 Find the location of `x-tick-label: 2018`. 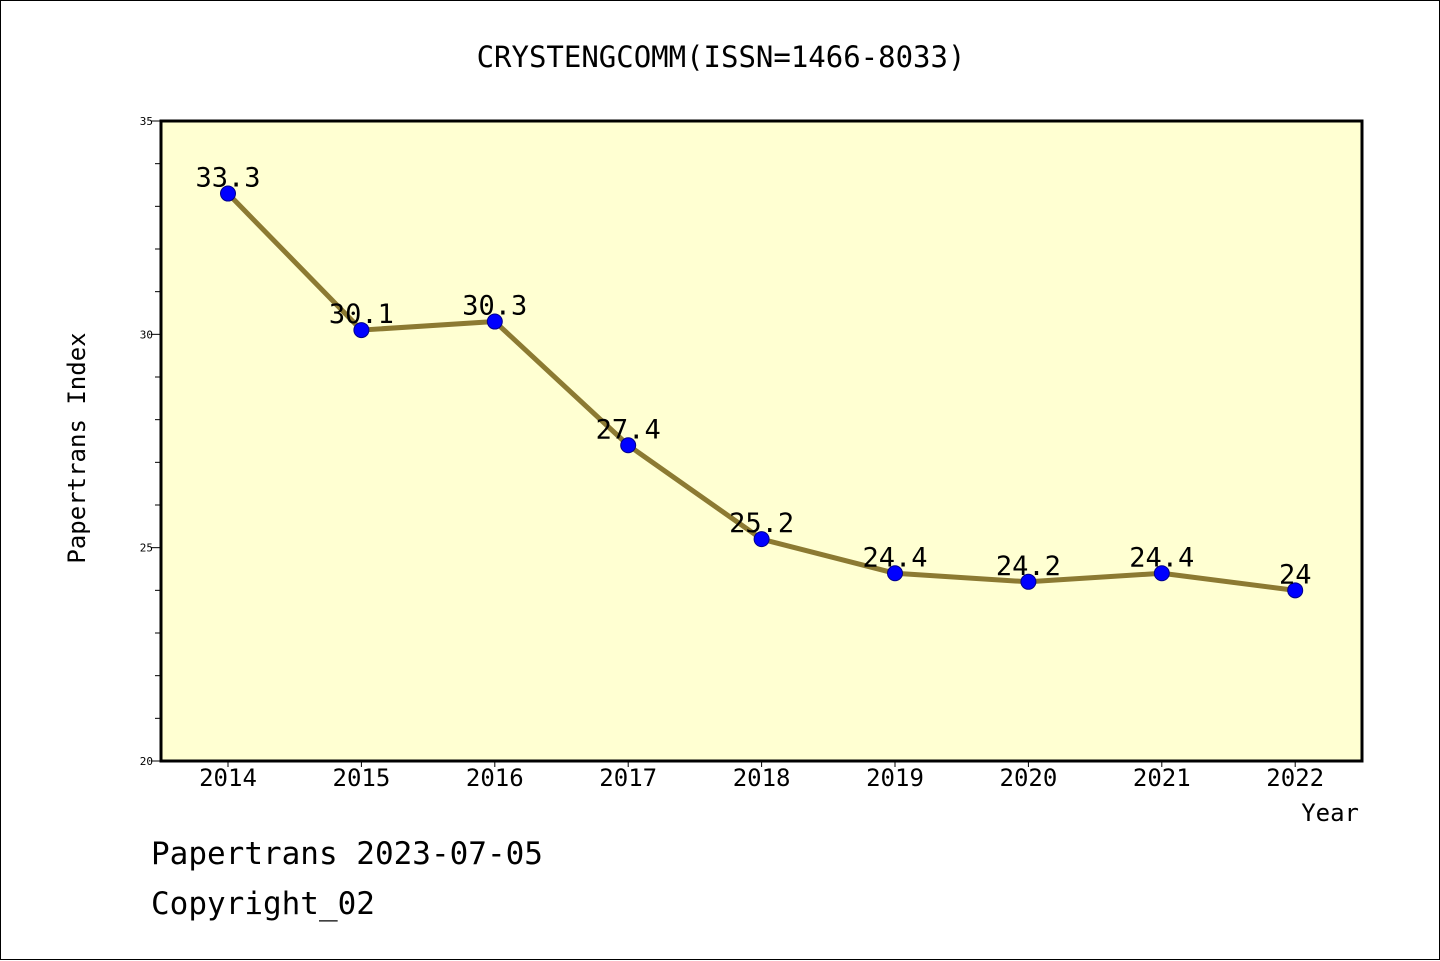

x-tick-label: 2018 is located at coordinates (762, 778).